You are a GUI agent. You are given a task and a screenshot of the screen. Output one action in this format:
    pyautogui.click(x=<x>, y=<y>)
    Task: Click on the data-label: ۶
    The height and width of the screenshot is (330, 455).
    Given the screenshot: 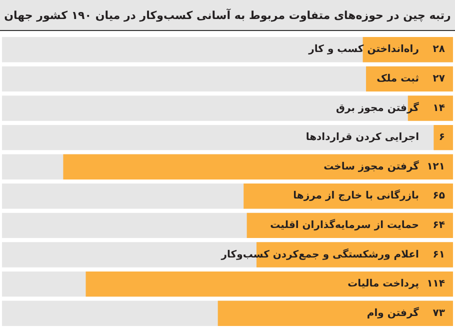 What is the action you would take?
    pyautogui.click(x=441, y=138)
    